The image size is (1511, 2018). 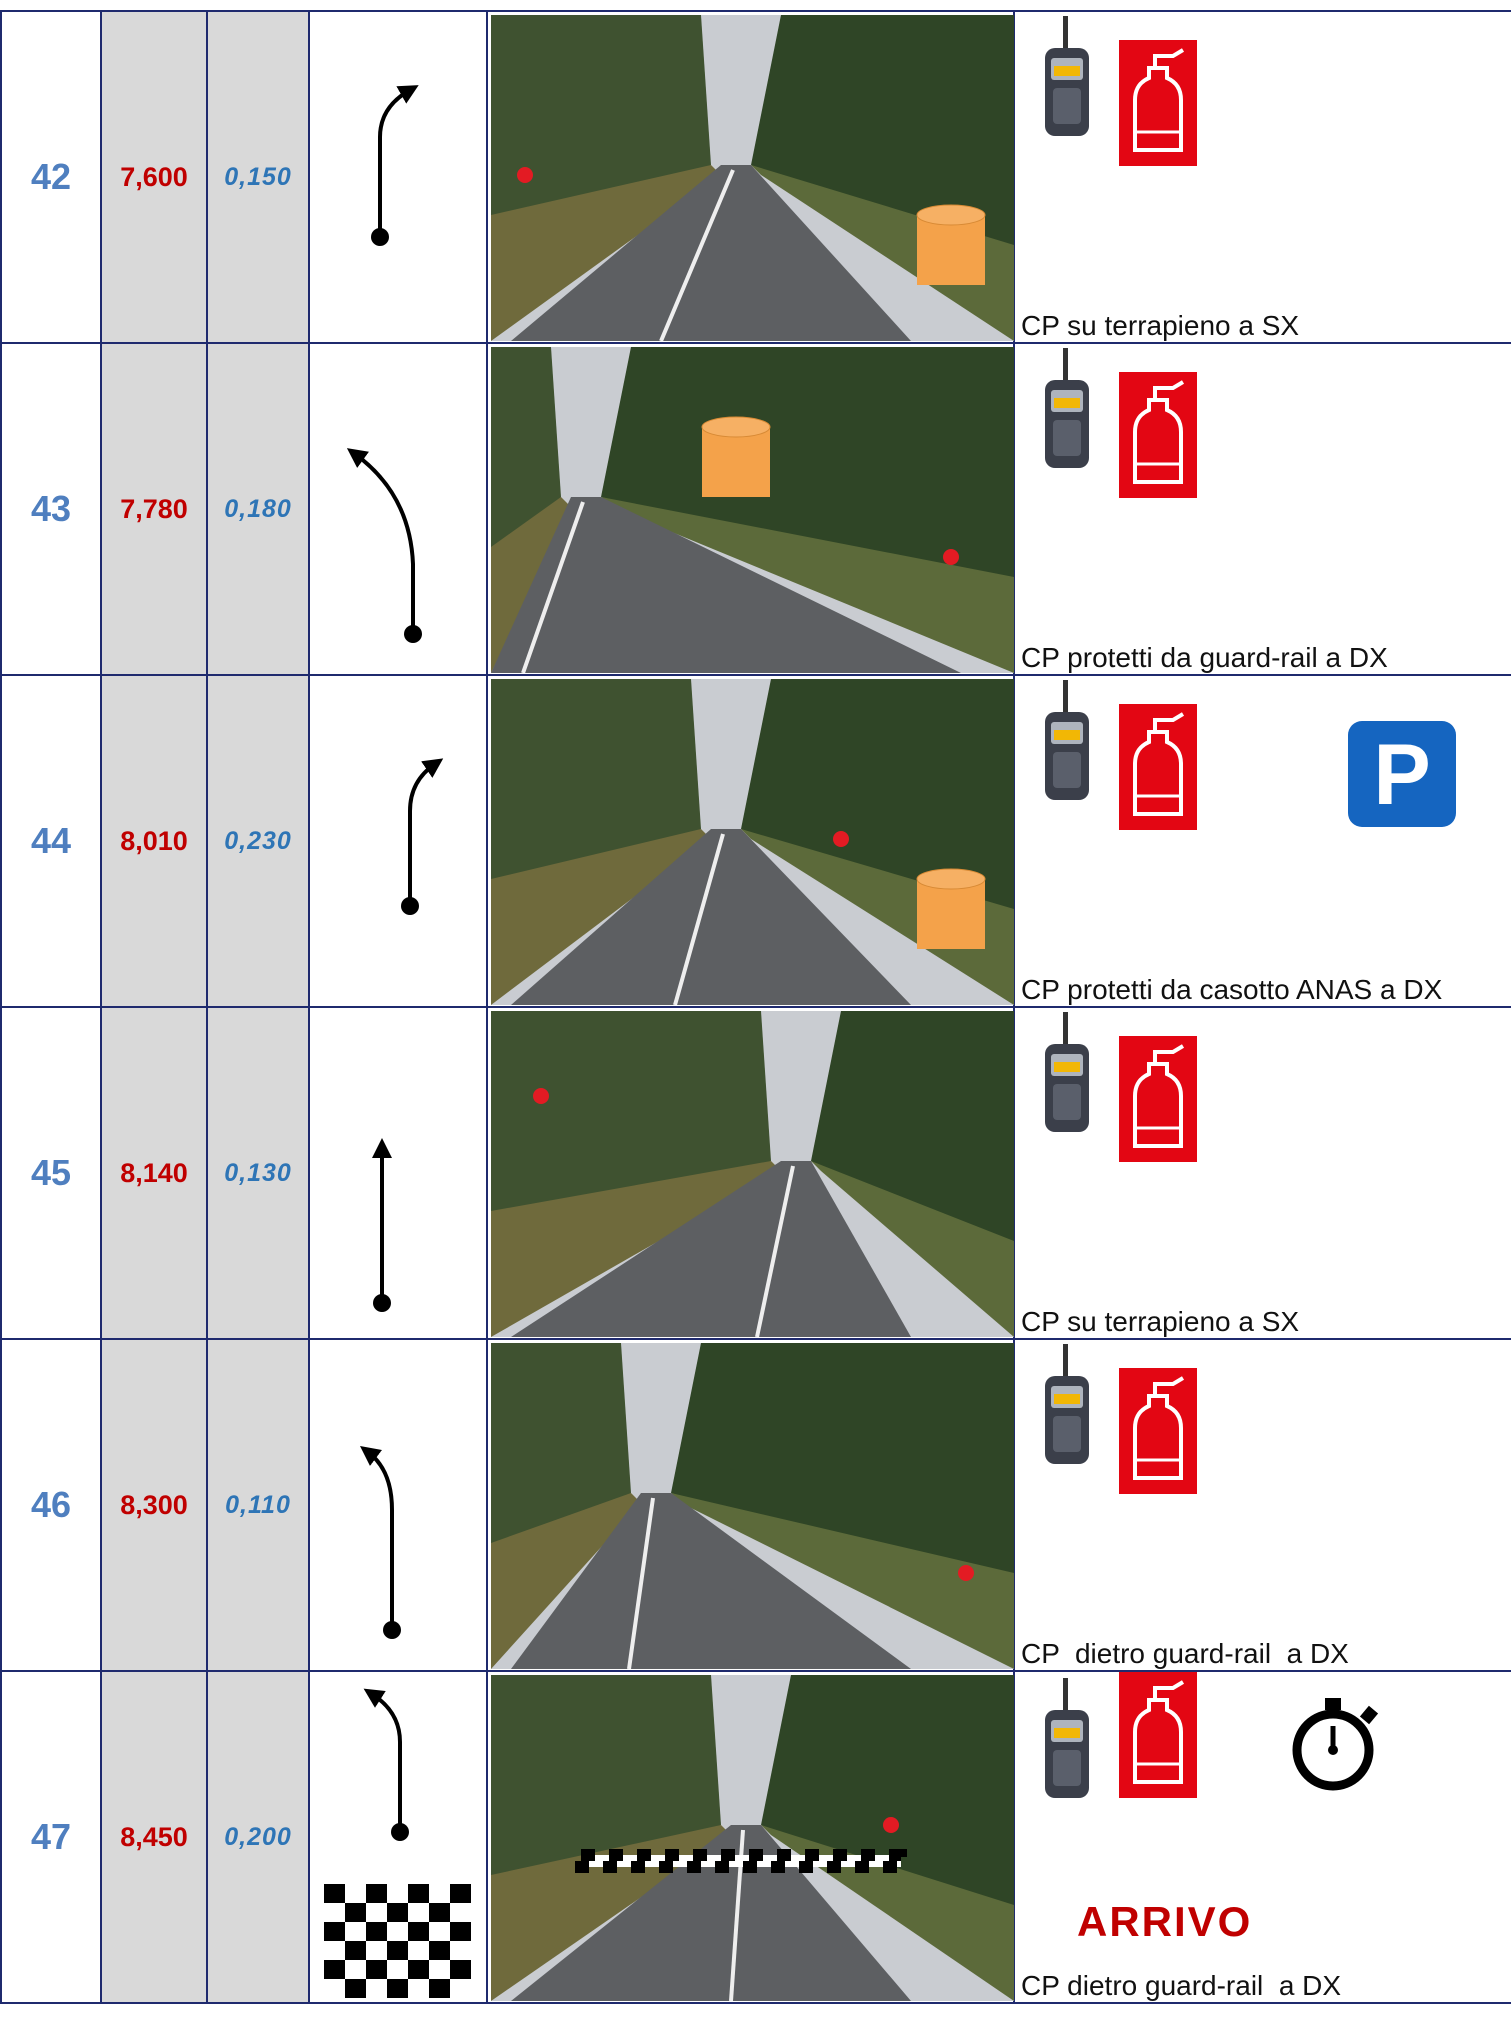 I want to click on distance-value: 0,180, so click(x=258, y=509).